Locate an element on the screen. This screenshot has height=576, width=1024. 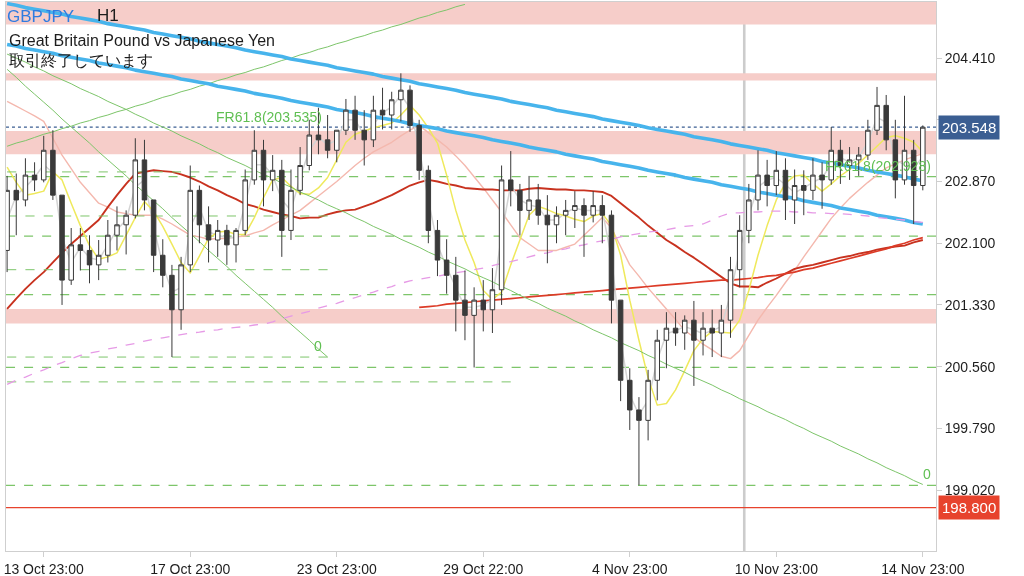
y-tick-label: 201.330 is located at coordinates (970, 304).